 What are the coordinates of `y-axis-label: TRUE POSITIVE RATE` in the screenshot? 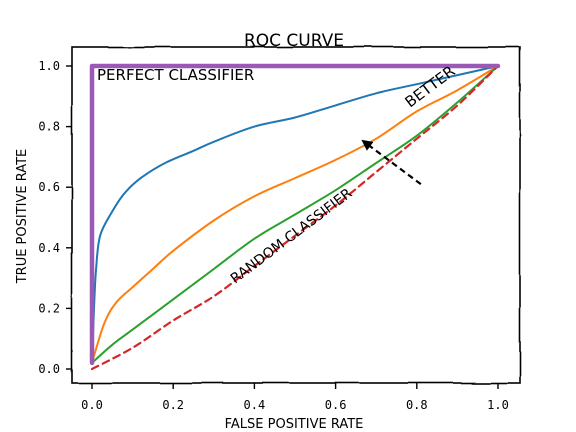 It's located at (22, 217).